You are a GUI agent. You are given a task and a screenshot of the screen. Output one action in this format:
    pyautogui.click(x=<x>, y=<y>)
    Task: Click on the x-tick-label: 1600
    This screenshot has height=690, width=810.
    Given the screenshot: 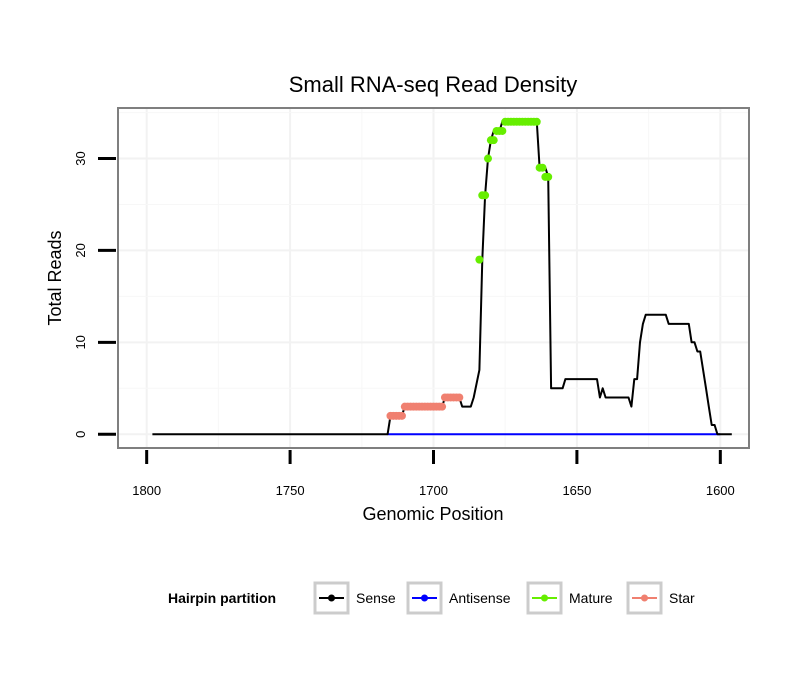 What is the action you would take?
    pyautogui.click(x=720, y=490)
    